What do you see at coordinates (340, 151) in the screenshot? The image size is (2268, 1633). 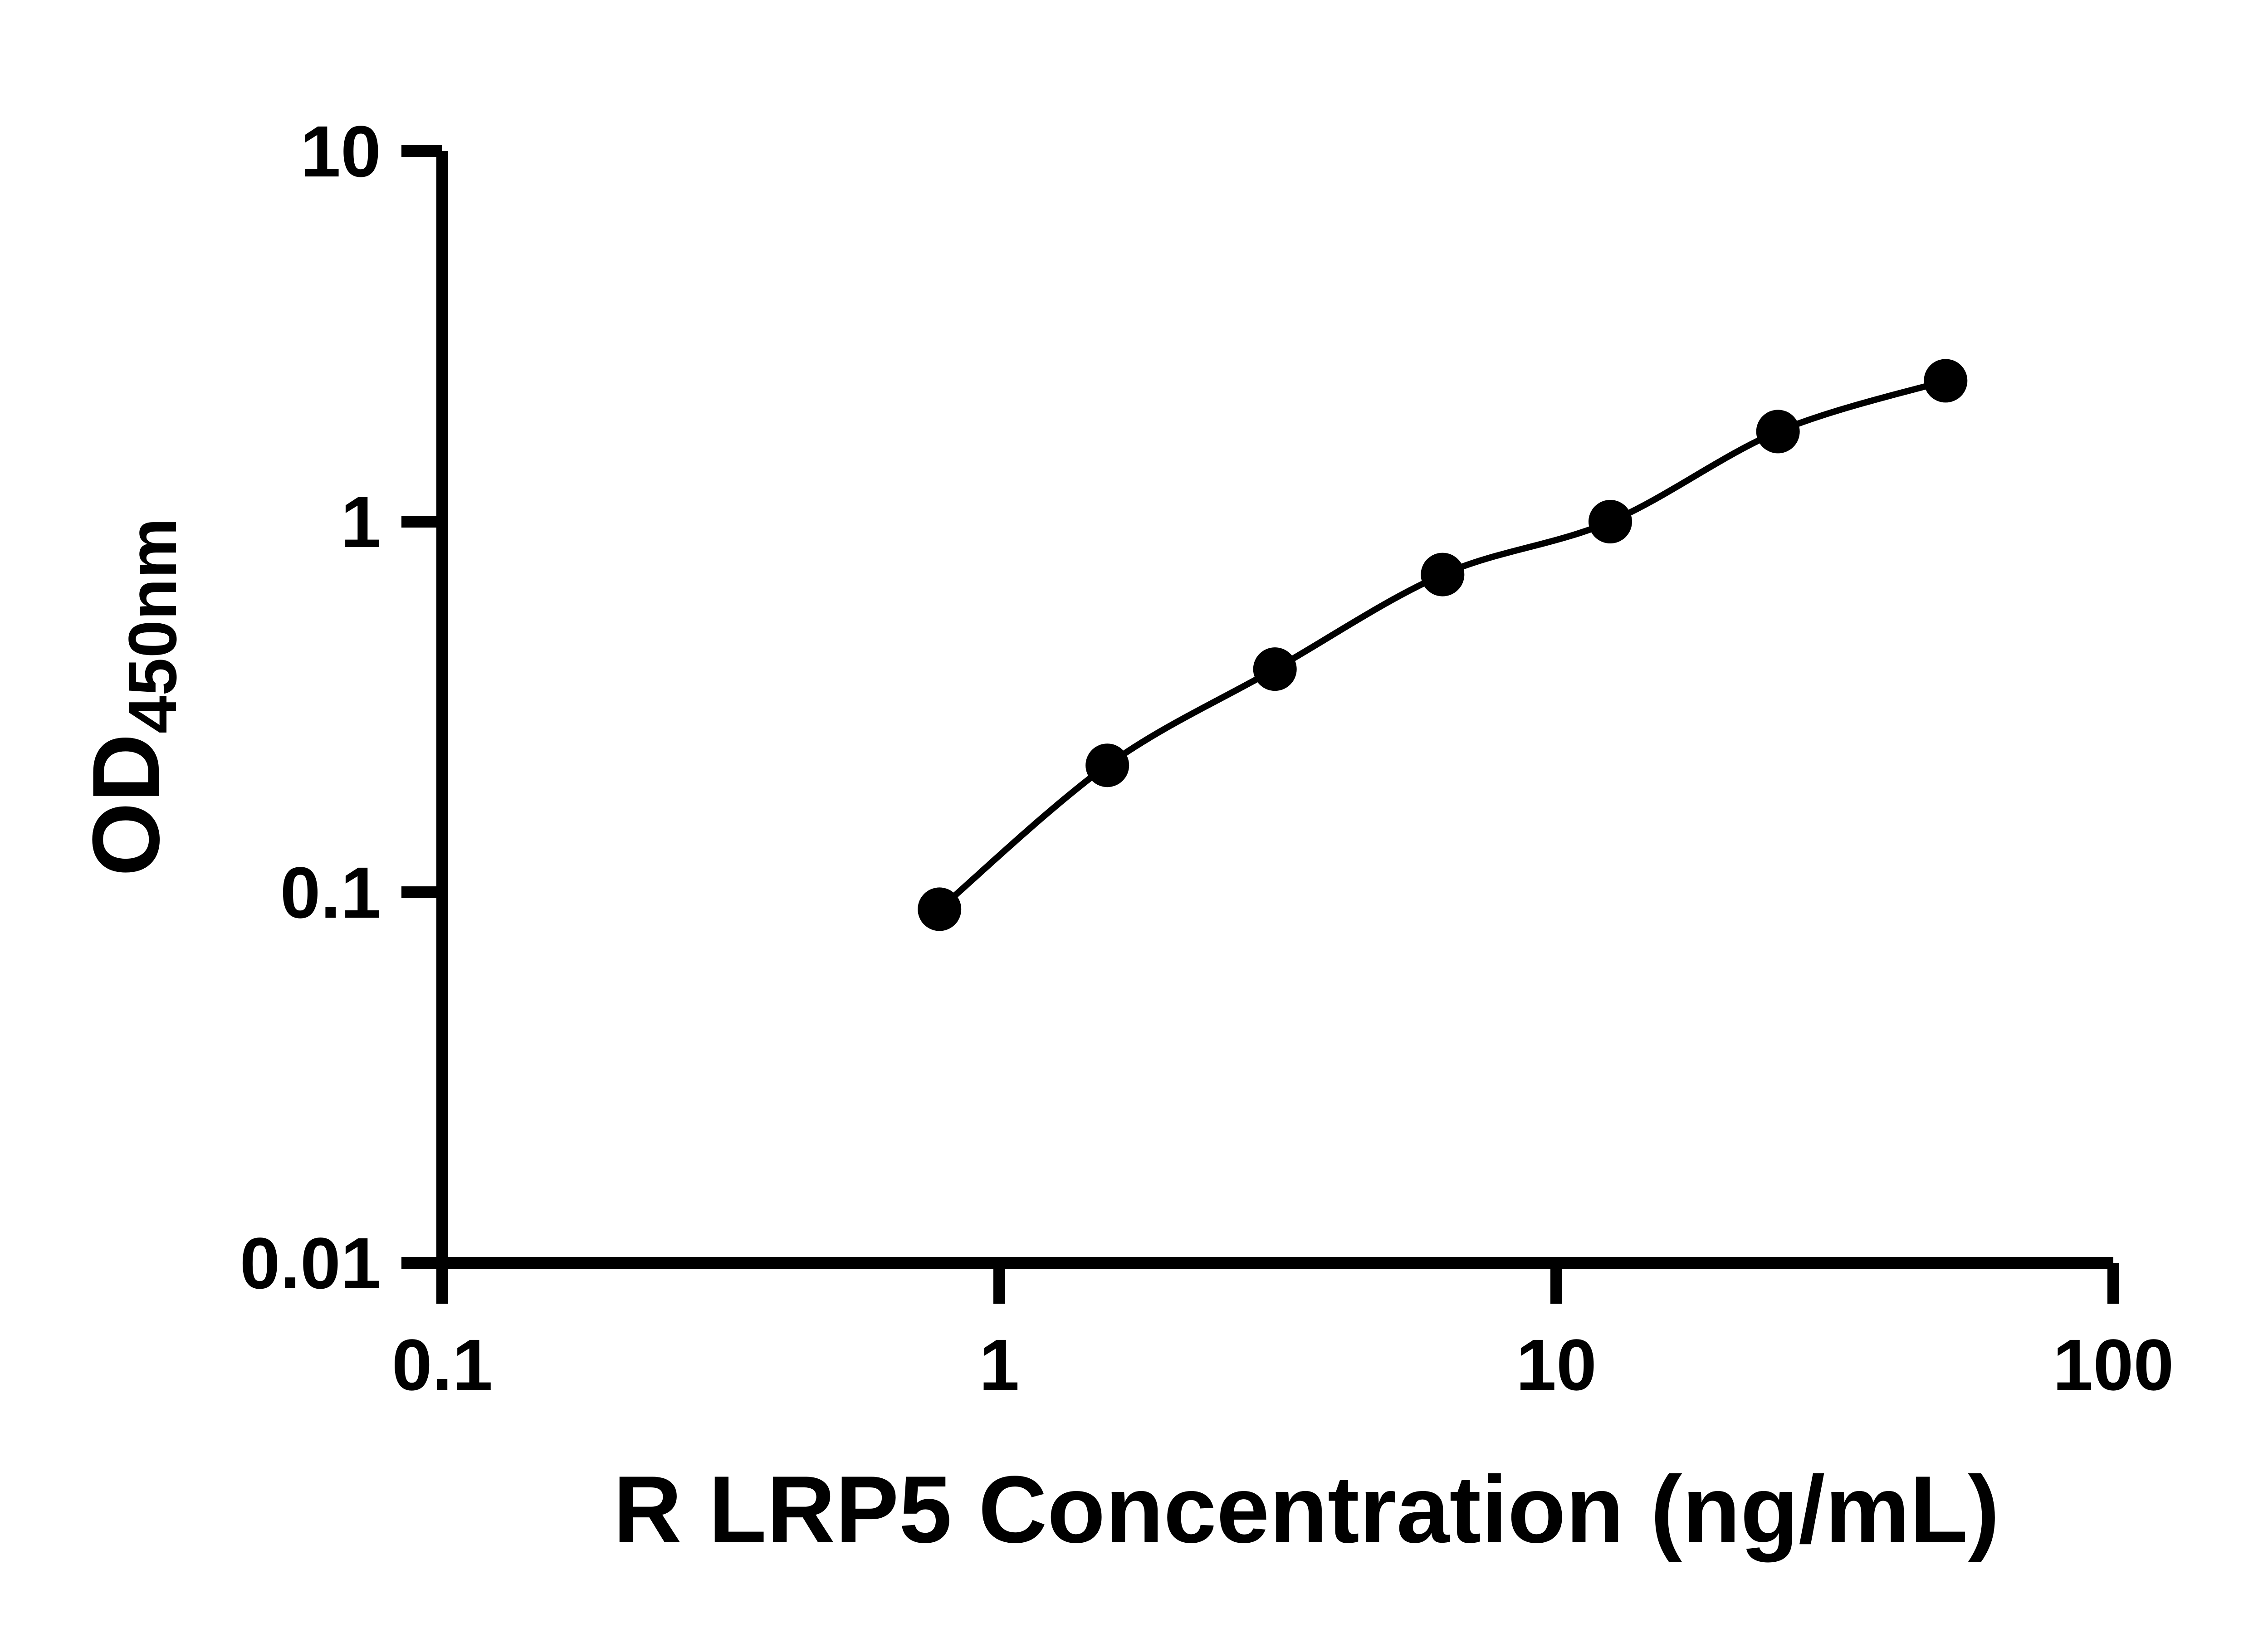 I see `y-tick-label: 10` at bounding box center [340, 151].